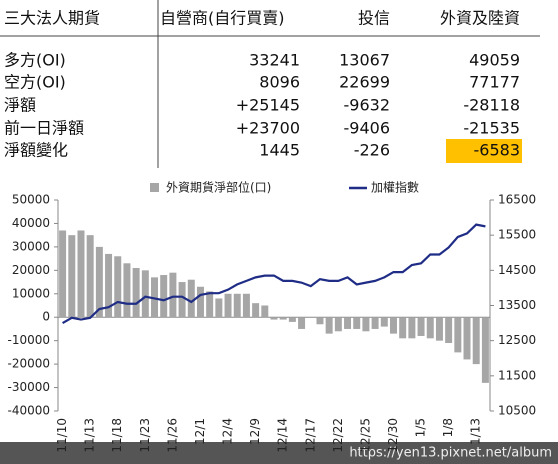 The image size is (558, 464). Describe the element at coordinates (268, 128) in the screenshot. I see `table-cell: +23700` at that location.